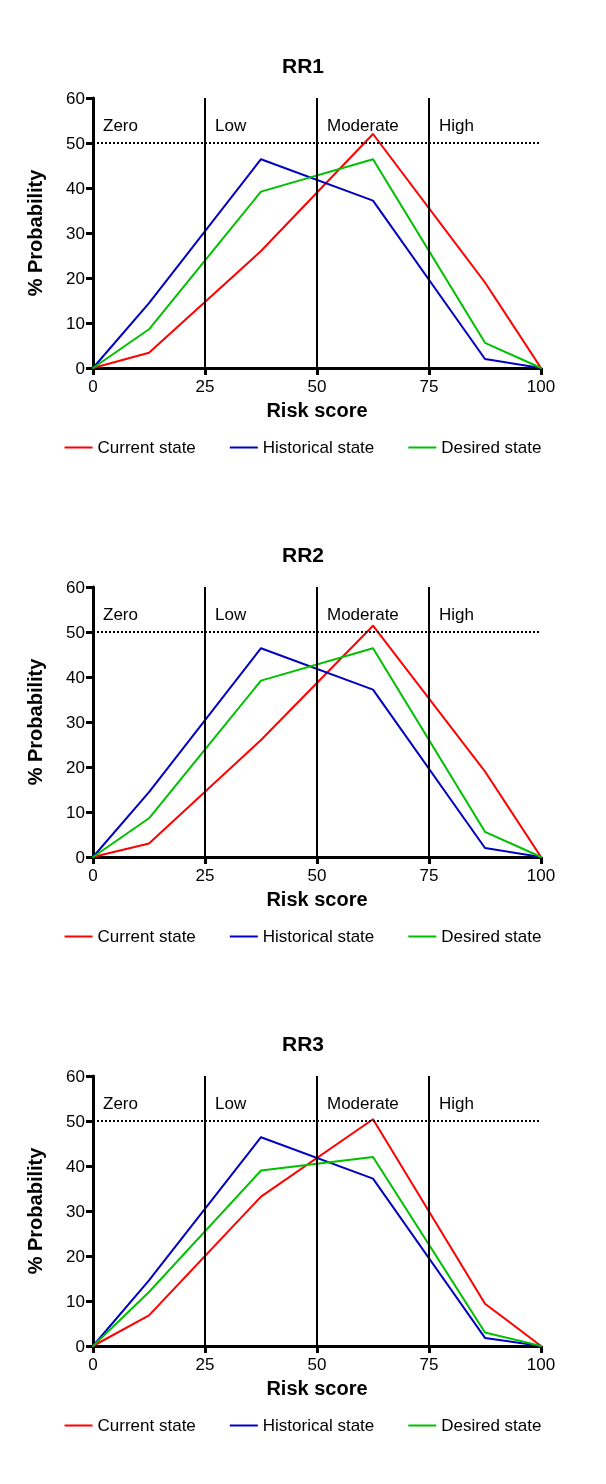 The image size is (606, 1484). Describe the element at coordinates (303, 1043) in the screenshot. I see `chart-title: RR3` at that location.